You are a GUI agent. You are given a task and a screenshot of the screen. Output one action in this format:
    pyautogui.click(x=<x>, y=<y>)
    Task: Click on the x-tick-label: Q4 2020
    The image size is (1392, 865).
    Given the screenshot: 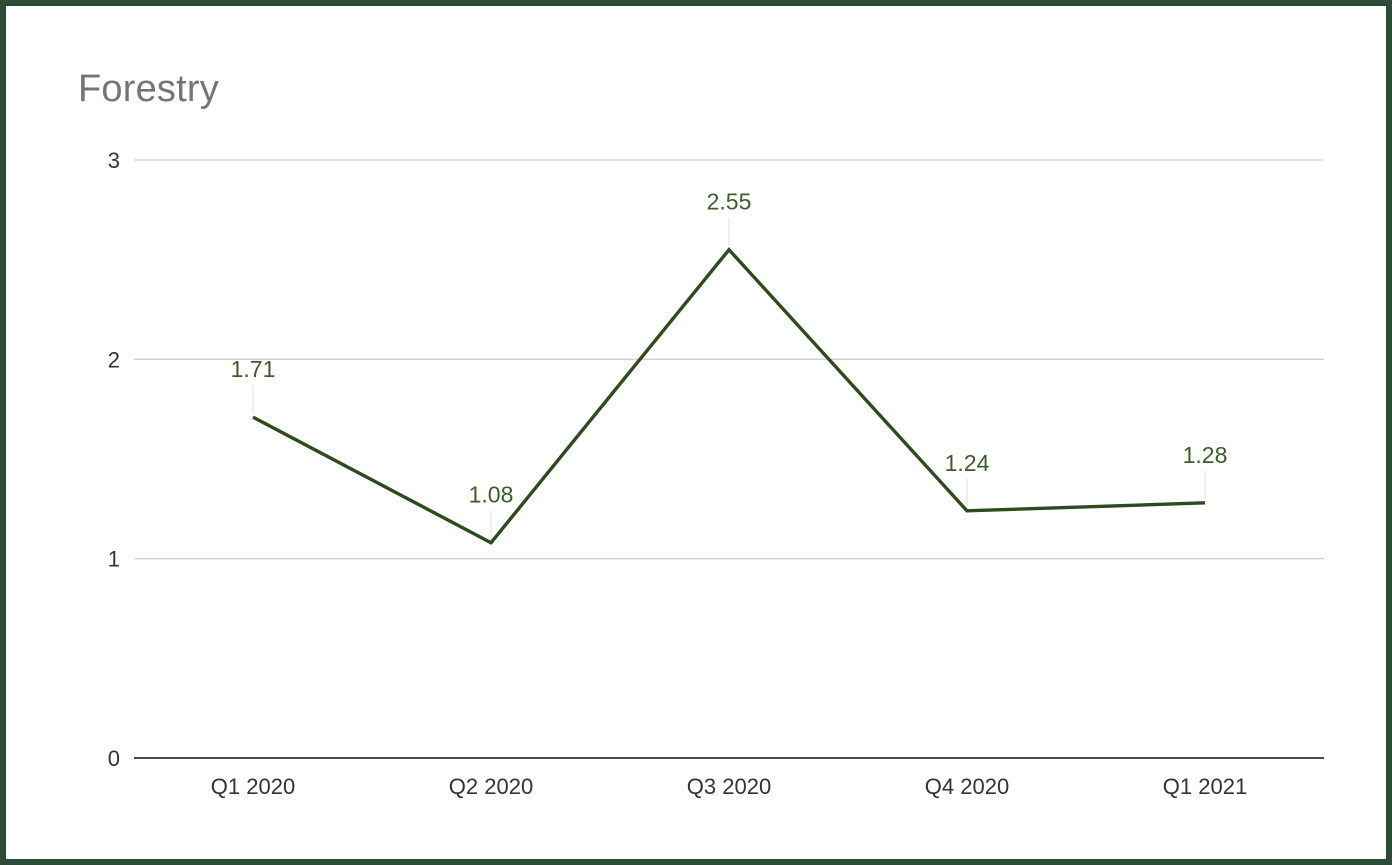 What is the action you would take?
    pyautogui.click(x=967, y=786)
    